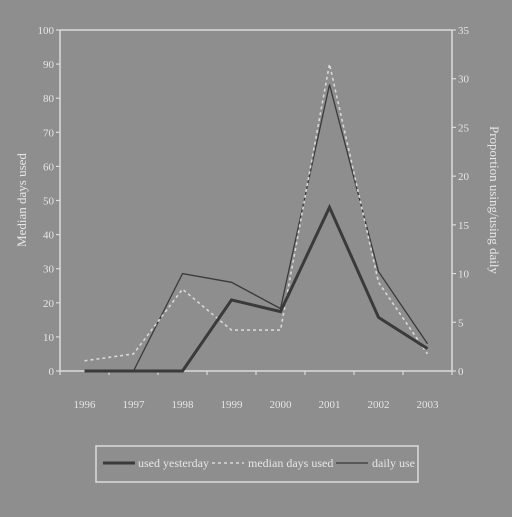 The image size is (512, 517). What do you see at coordinates (290, 463) in the screenshot?
I see `legend-label-median-days-used: median days used` at bounding box center [290, 463].